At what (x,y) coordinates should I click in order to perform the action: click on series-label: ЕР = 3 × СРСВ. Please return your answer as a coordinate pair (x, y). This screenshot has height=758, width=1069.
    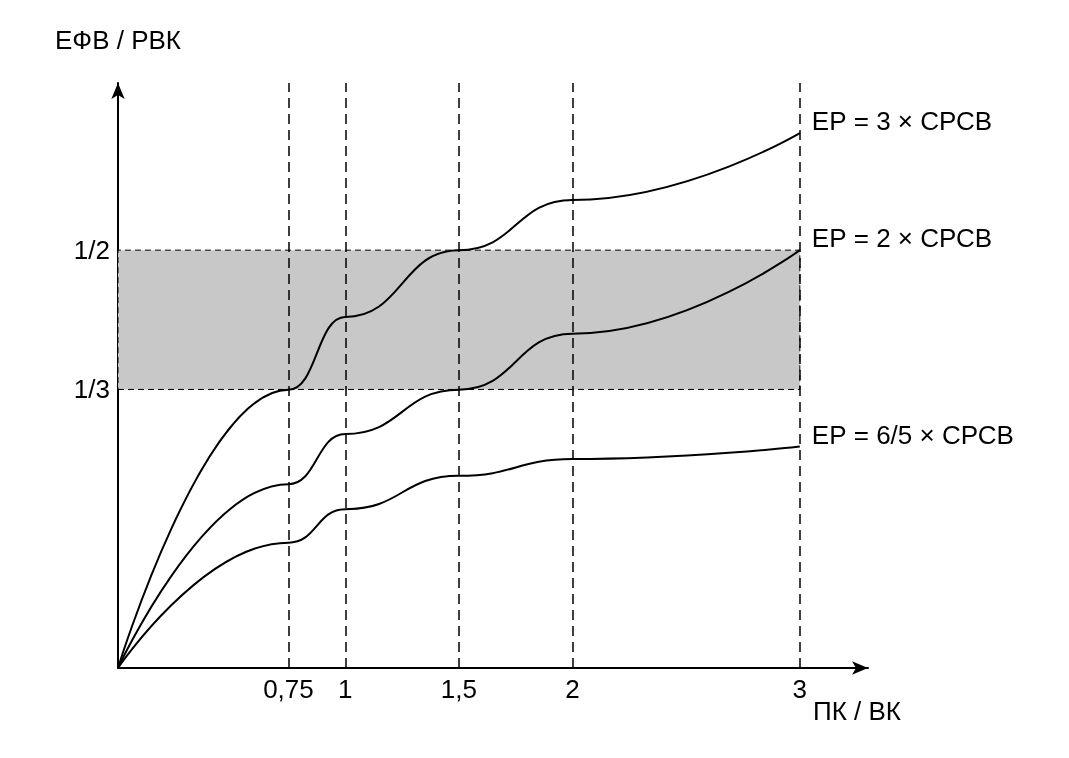
    Looking at the image, I should click on (902, 121).